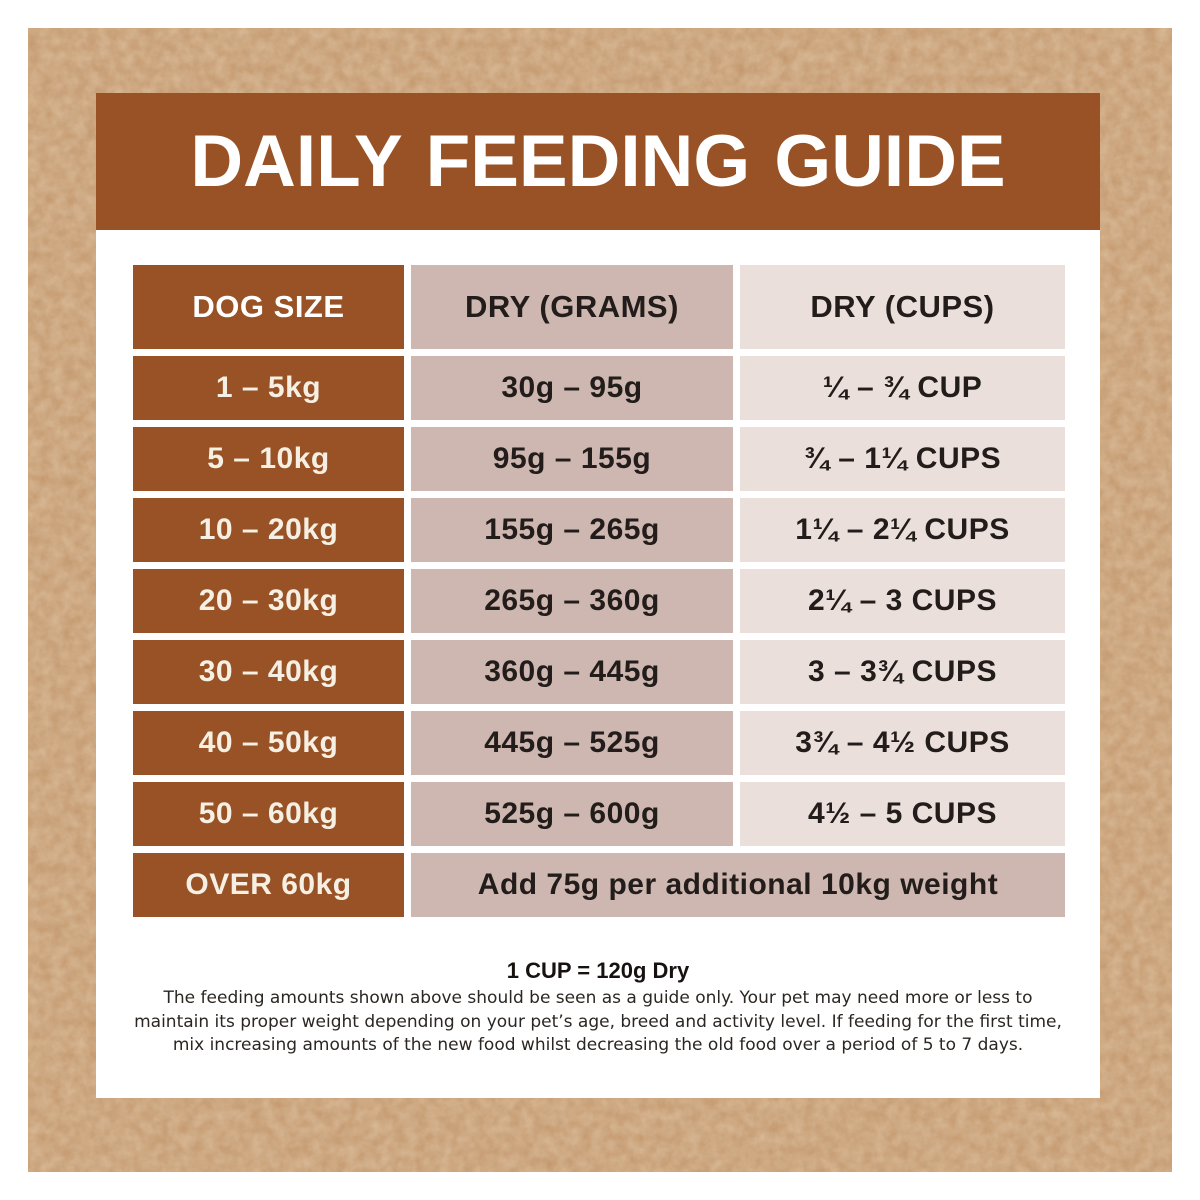 This screenshot has width=1200, height=1200. I want to click on dry-grams-cell: 155g – 265g, so click(572, 530).